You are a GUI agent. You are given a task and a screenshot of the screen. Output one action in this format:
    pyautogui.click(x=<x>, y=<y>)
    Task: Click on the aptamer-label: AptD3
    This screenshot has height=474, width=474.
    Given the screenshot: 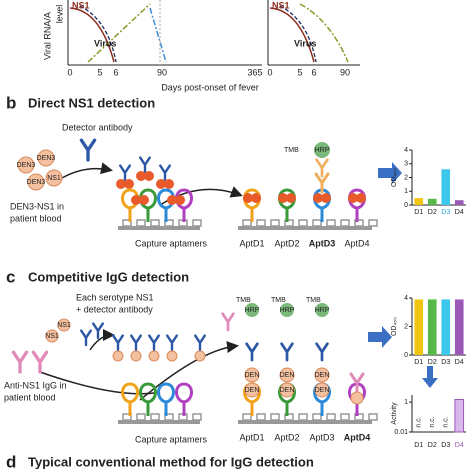 What is the action you would take?
    pyautogui.click(x=322, y=243)
    